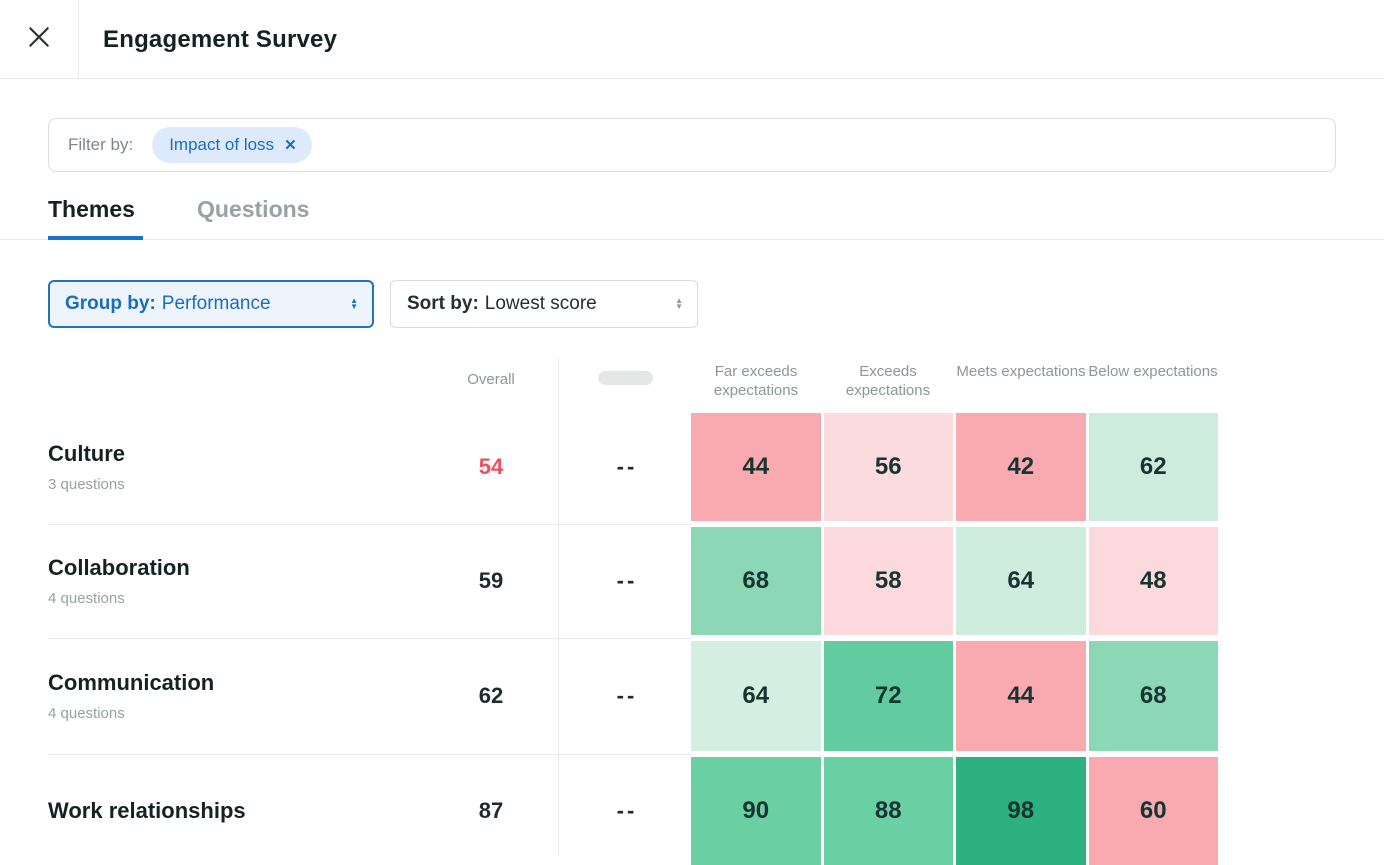 The height and width of the screenshot is (865, 1384). Describe the element at coordinates (220, 39) in the screenshot. I see `page-title: Engagement Survey` at that location.